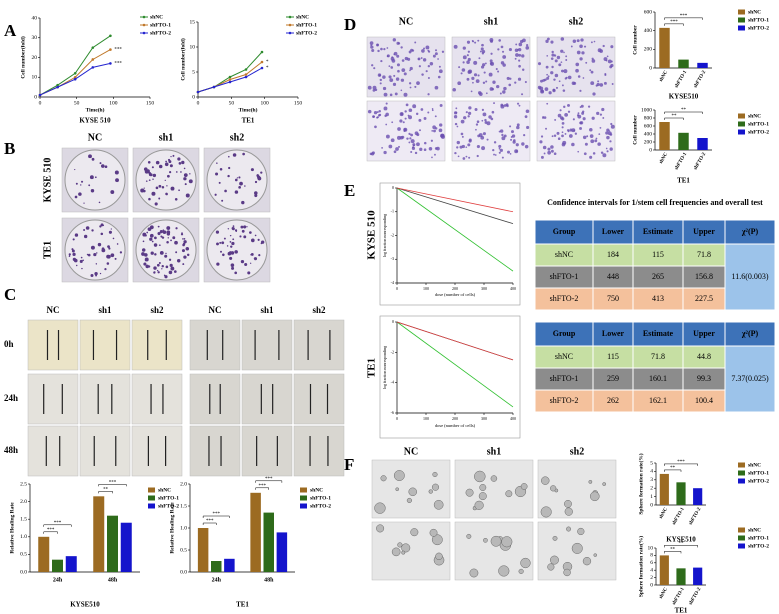 The width and height of the screenshot is (779, 614). I want to click on row-label: TE1, so click(47, 250).